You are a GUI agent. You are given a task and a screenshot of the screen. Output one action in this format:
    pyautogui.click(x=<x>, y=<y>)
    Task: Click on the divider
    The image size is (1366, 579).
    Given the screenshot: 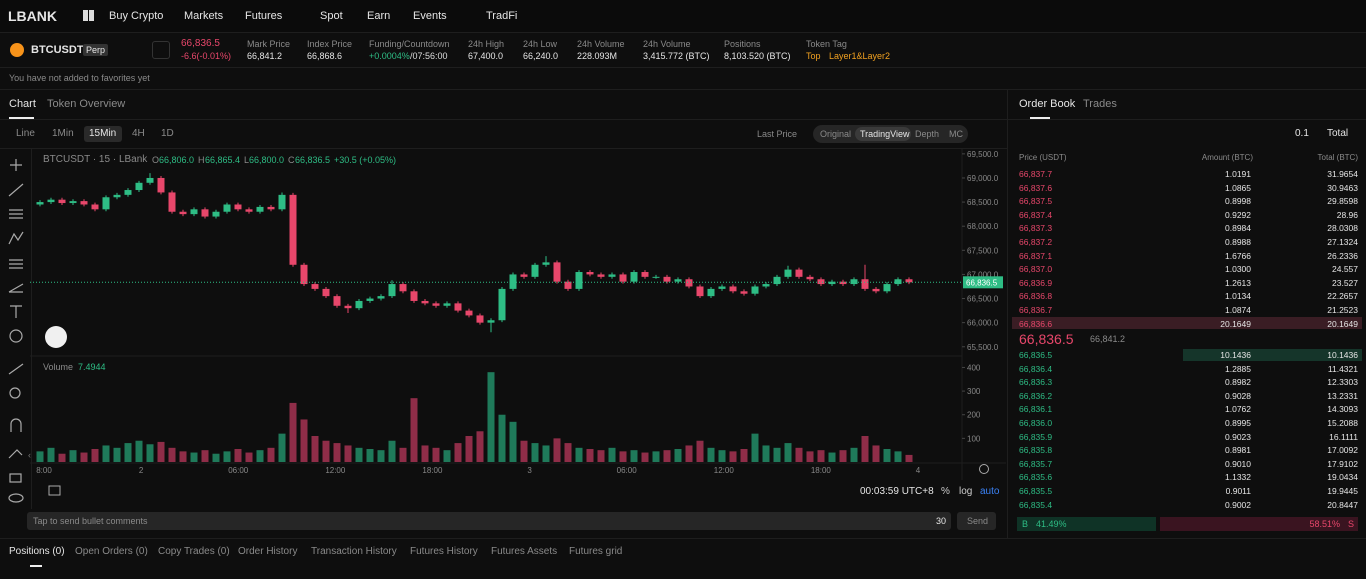 What is the action you would take?
    pyautogui.click(x=683, y=67)
    